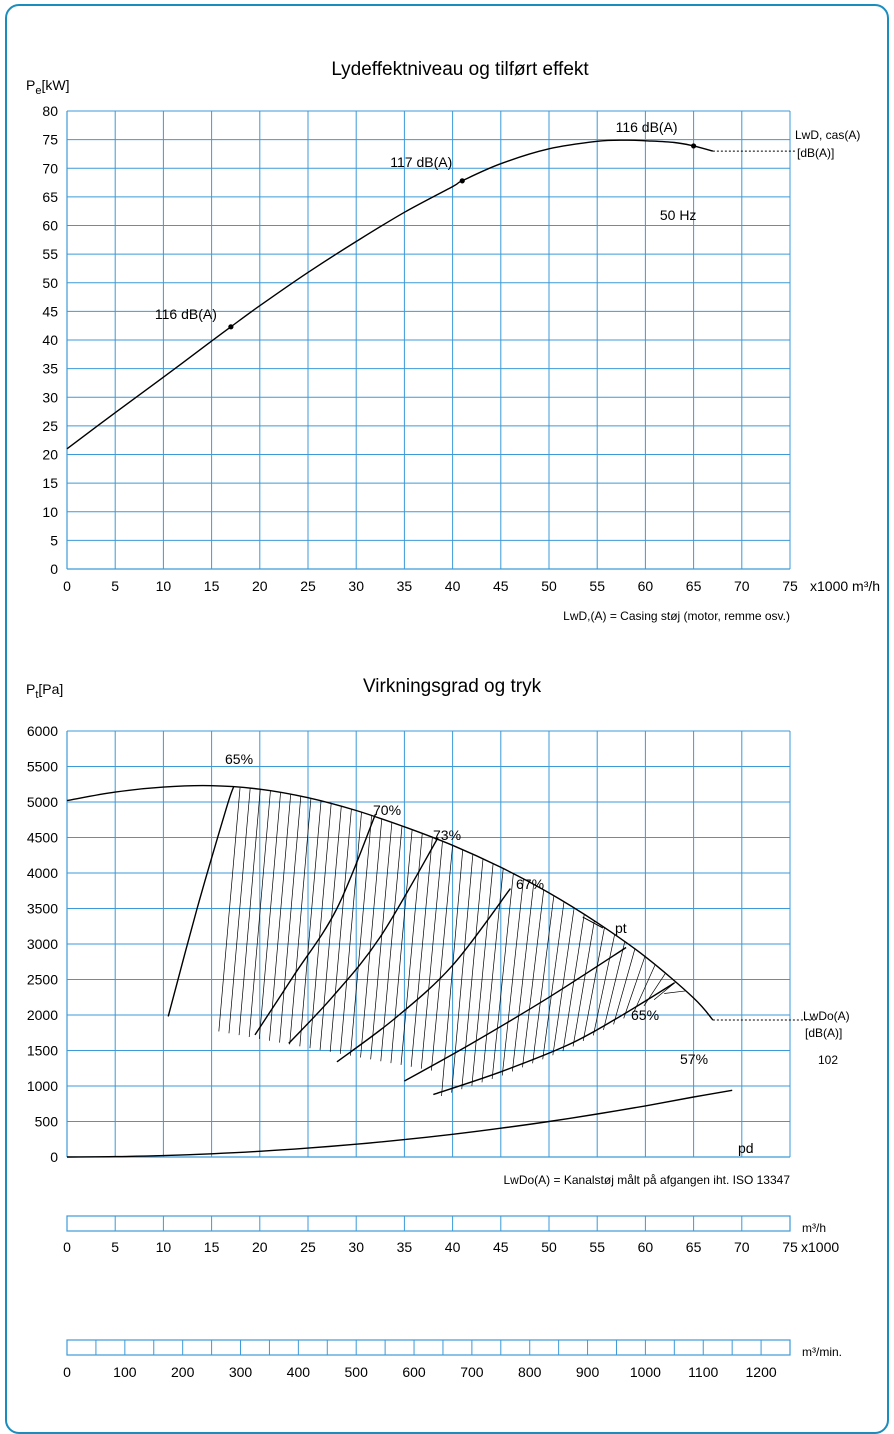 The height and width of the screenshot is (1434, 894). What do you see at coordinates (549, 1247) in the screenshot?
I see `scale-m3h-label: 50` at bounding box center [549, 1247].